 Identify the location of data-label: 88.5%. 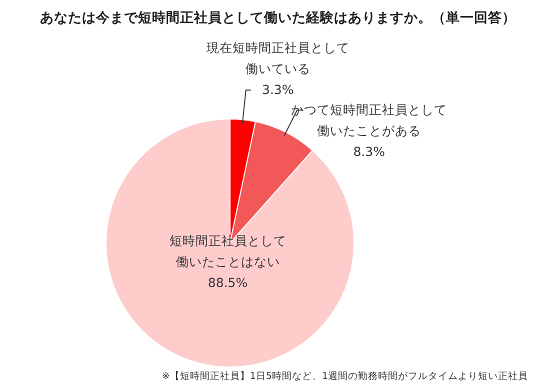
(228, 282).